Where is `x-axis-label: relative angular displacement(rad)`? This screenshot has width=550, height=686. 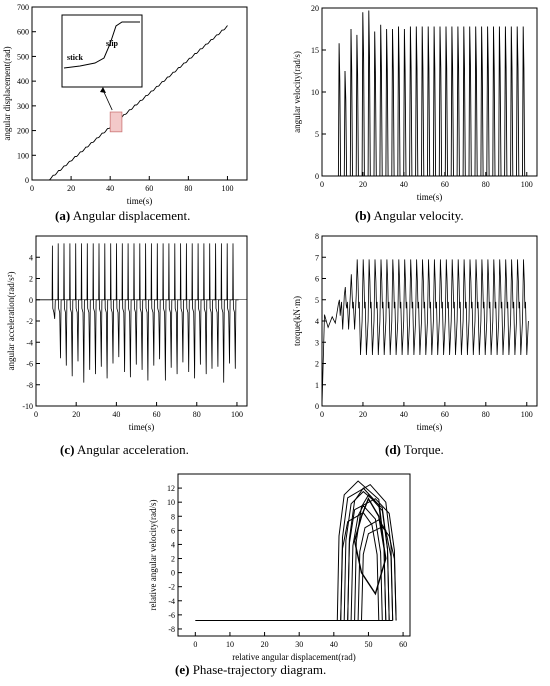
x-axis-label: relative angular displacement(rad) is located at coordinates (293, 657).